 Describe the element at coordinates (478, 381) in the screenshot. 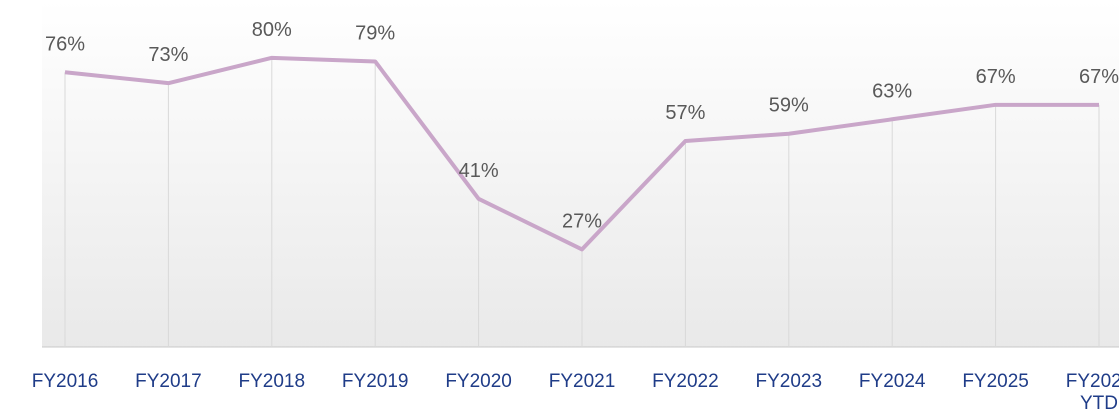

I see `x-tick-label: FY2020` at that location.